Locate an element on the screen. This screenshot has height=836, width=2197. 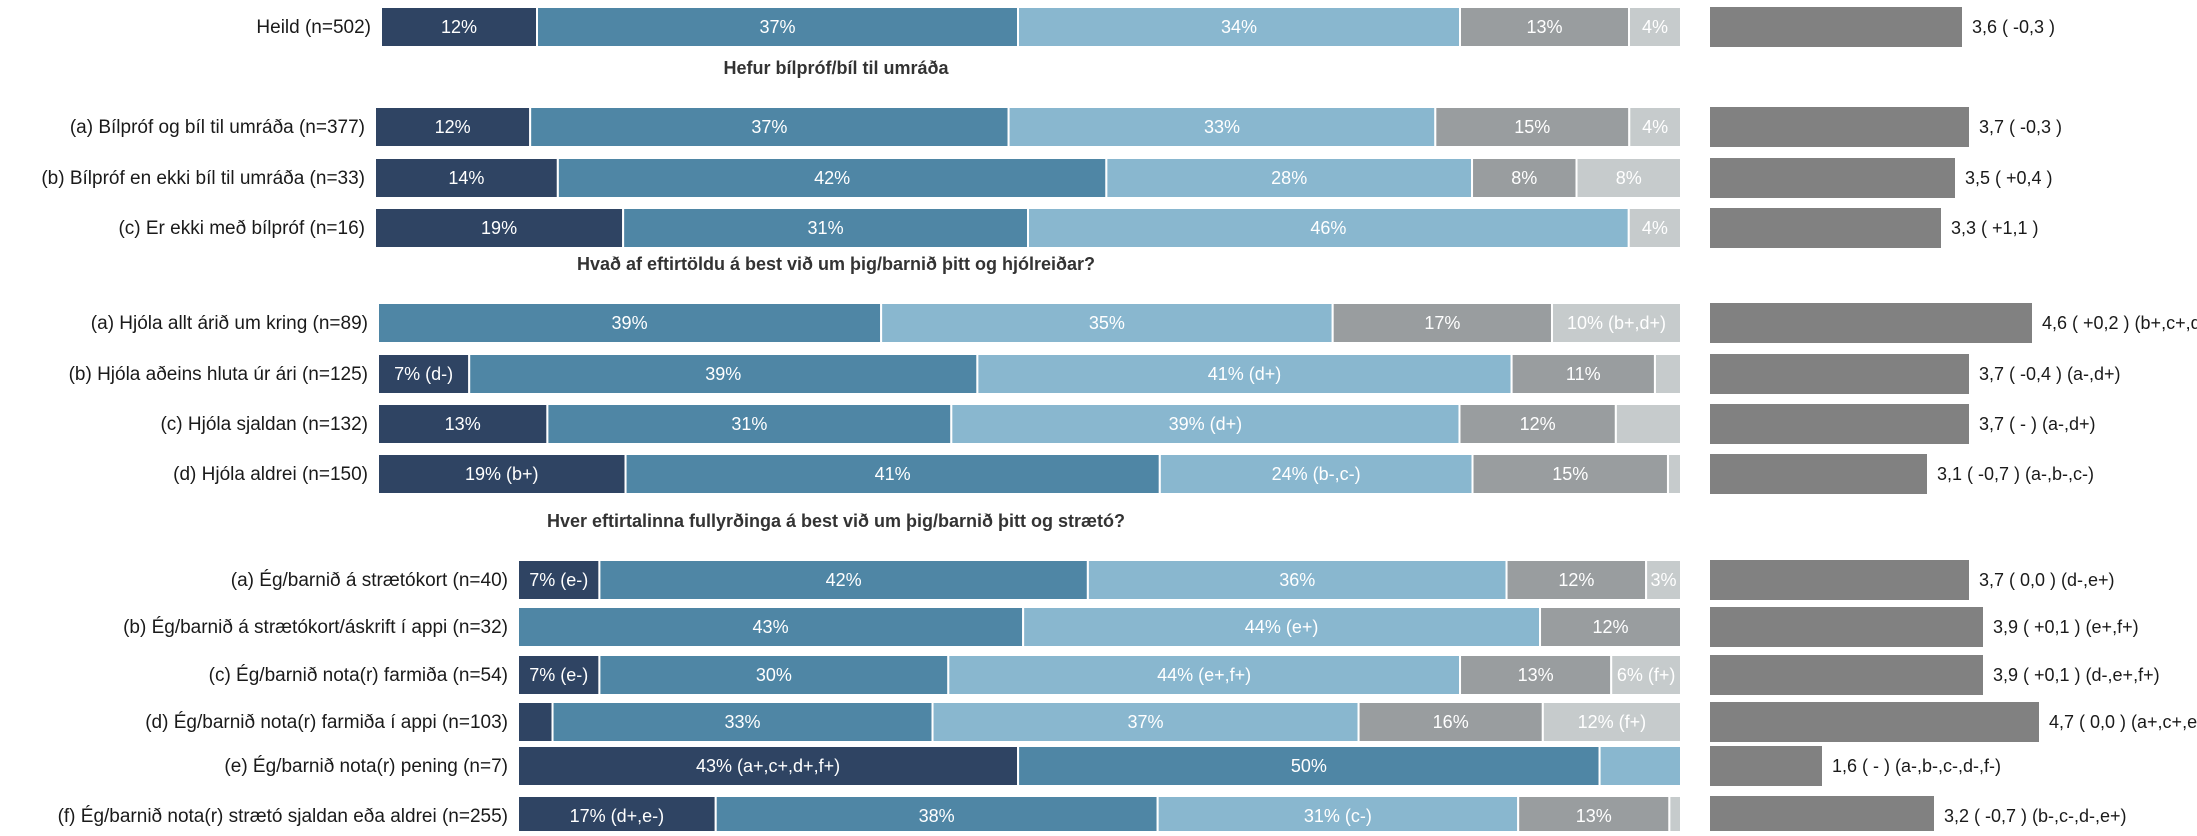
mean-label: 3,1 ( -0,7 ) (a-,b-,c-) is located at coordinates (2015, 474).